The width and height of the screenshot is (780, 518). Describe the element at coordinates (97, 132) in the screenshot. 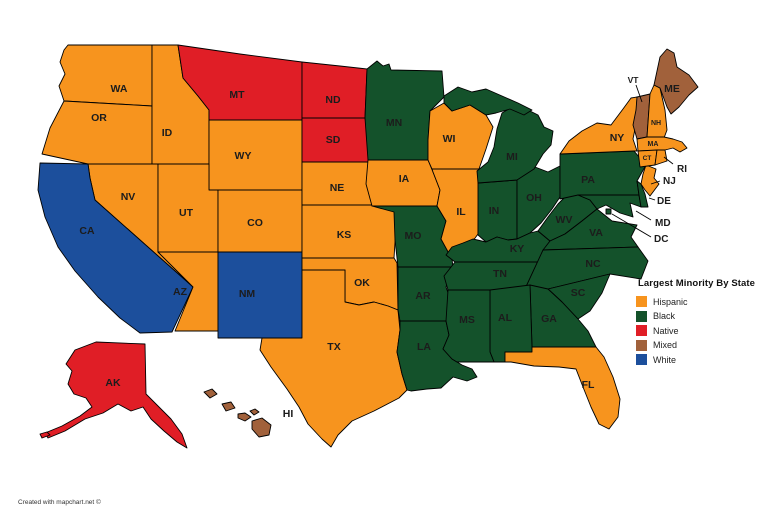

I see `state-OR` at that location.